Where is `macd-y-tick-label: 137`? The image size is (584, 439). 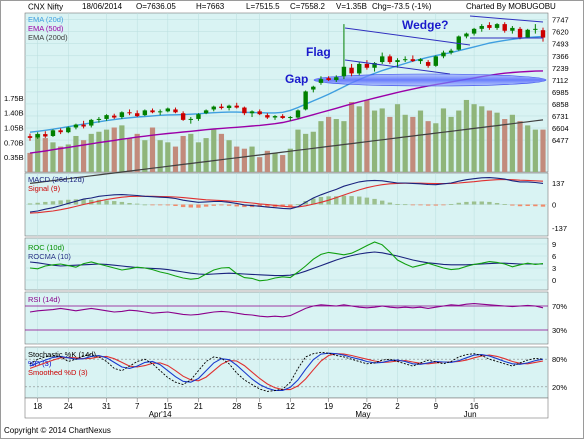
macd-y-tick-label: 137 is located at coordinates (558, 183).